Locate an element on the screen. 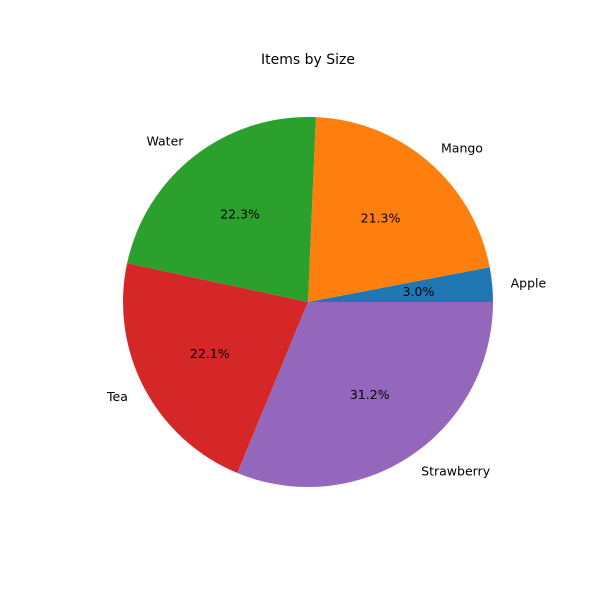  chart-title: Items by Size is located at coordinates (308, 60).